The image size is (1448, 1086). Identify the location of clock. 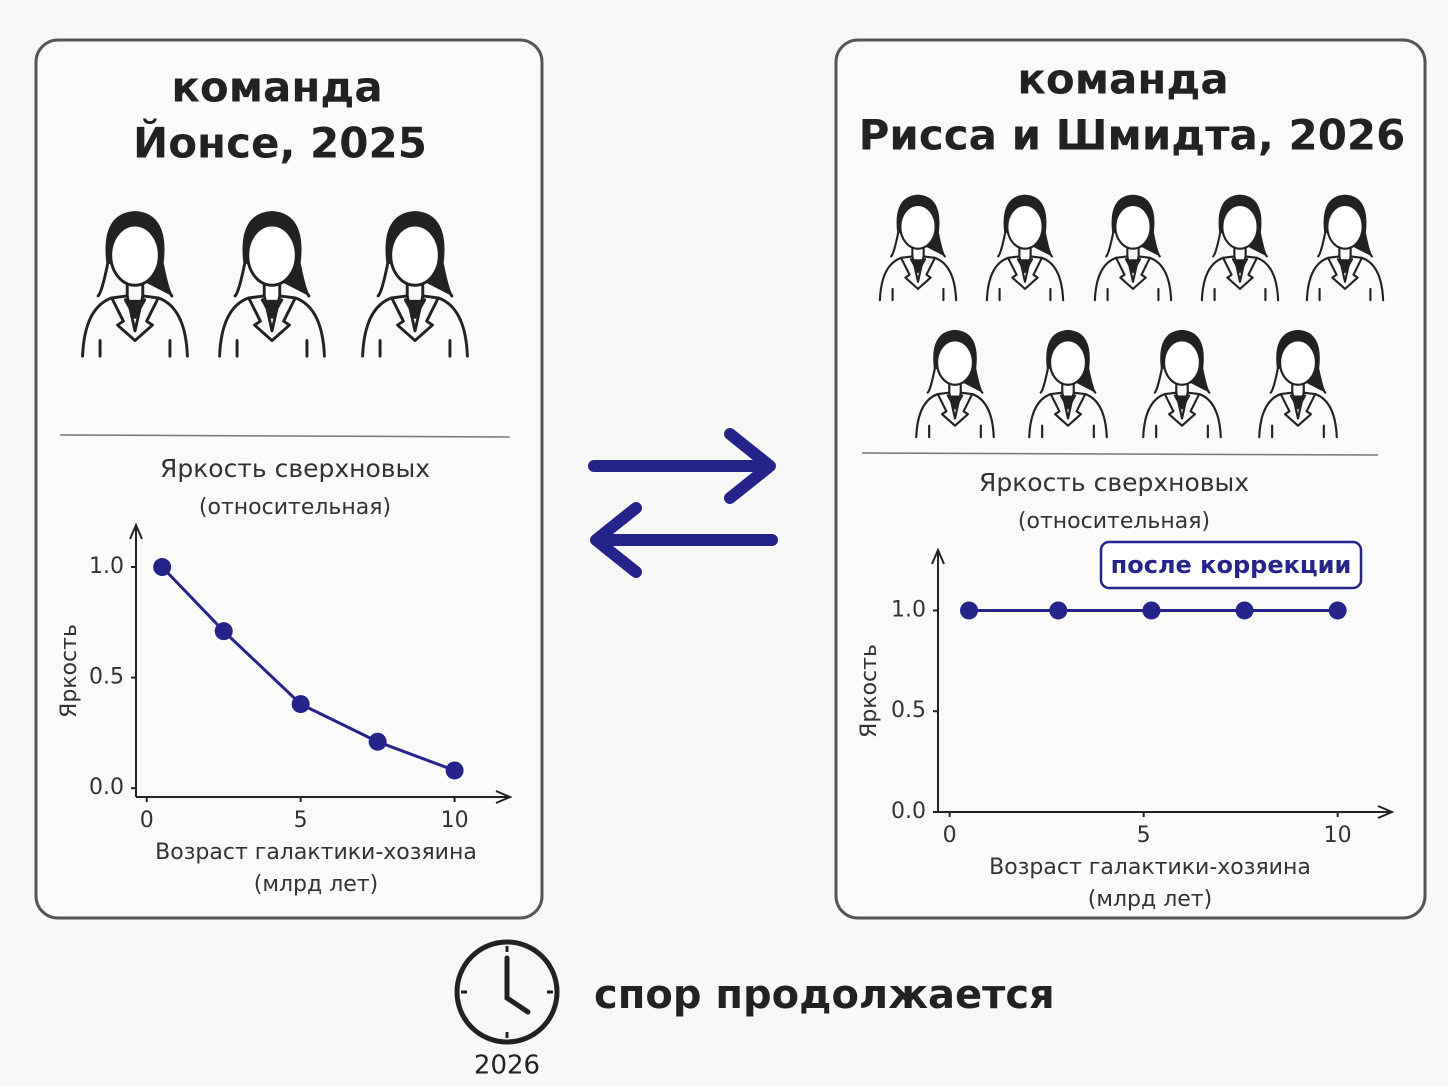
(507, 992).